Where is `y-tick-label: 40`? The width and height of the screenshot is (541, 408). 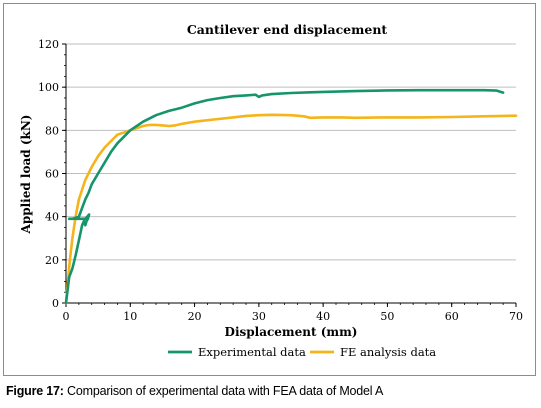
y-tick-label: 40 is located at coordinates (52, 217).